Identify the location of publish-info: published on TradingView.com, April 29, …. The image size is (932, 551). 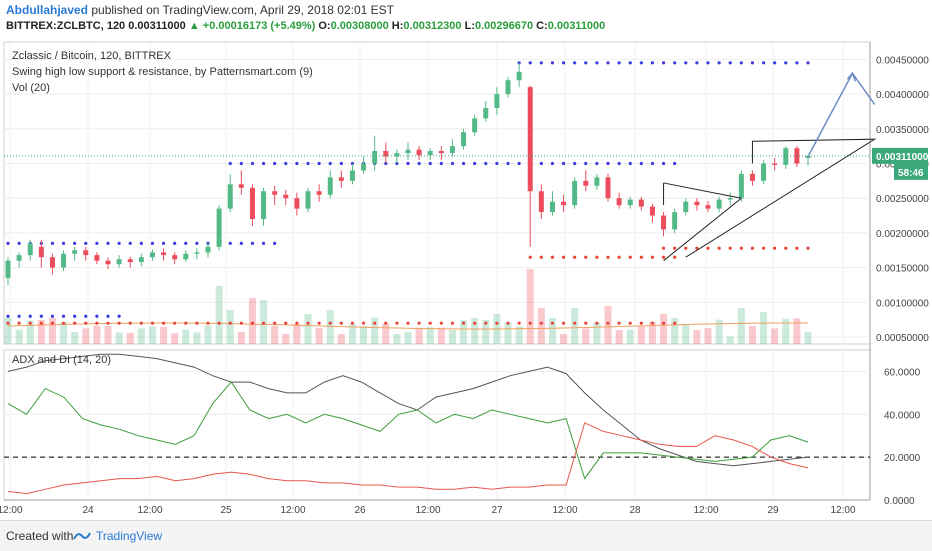
(243, 10).